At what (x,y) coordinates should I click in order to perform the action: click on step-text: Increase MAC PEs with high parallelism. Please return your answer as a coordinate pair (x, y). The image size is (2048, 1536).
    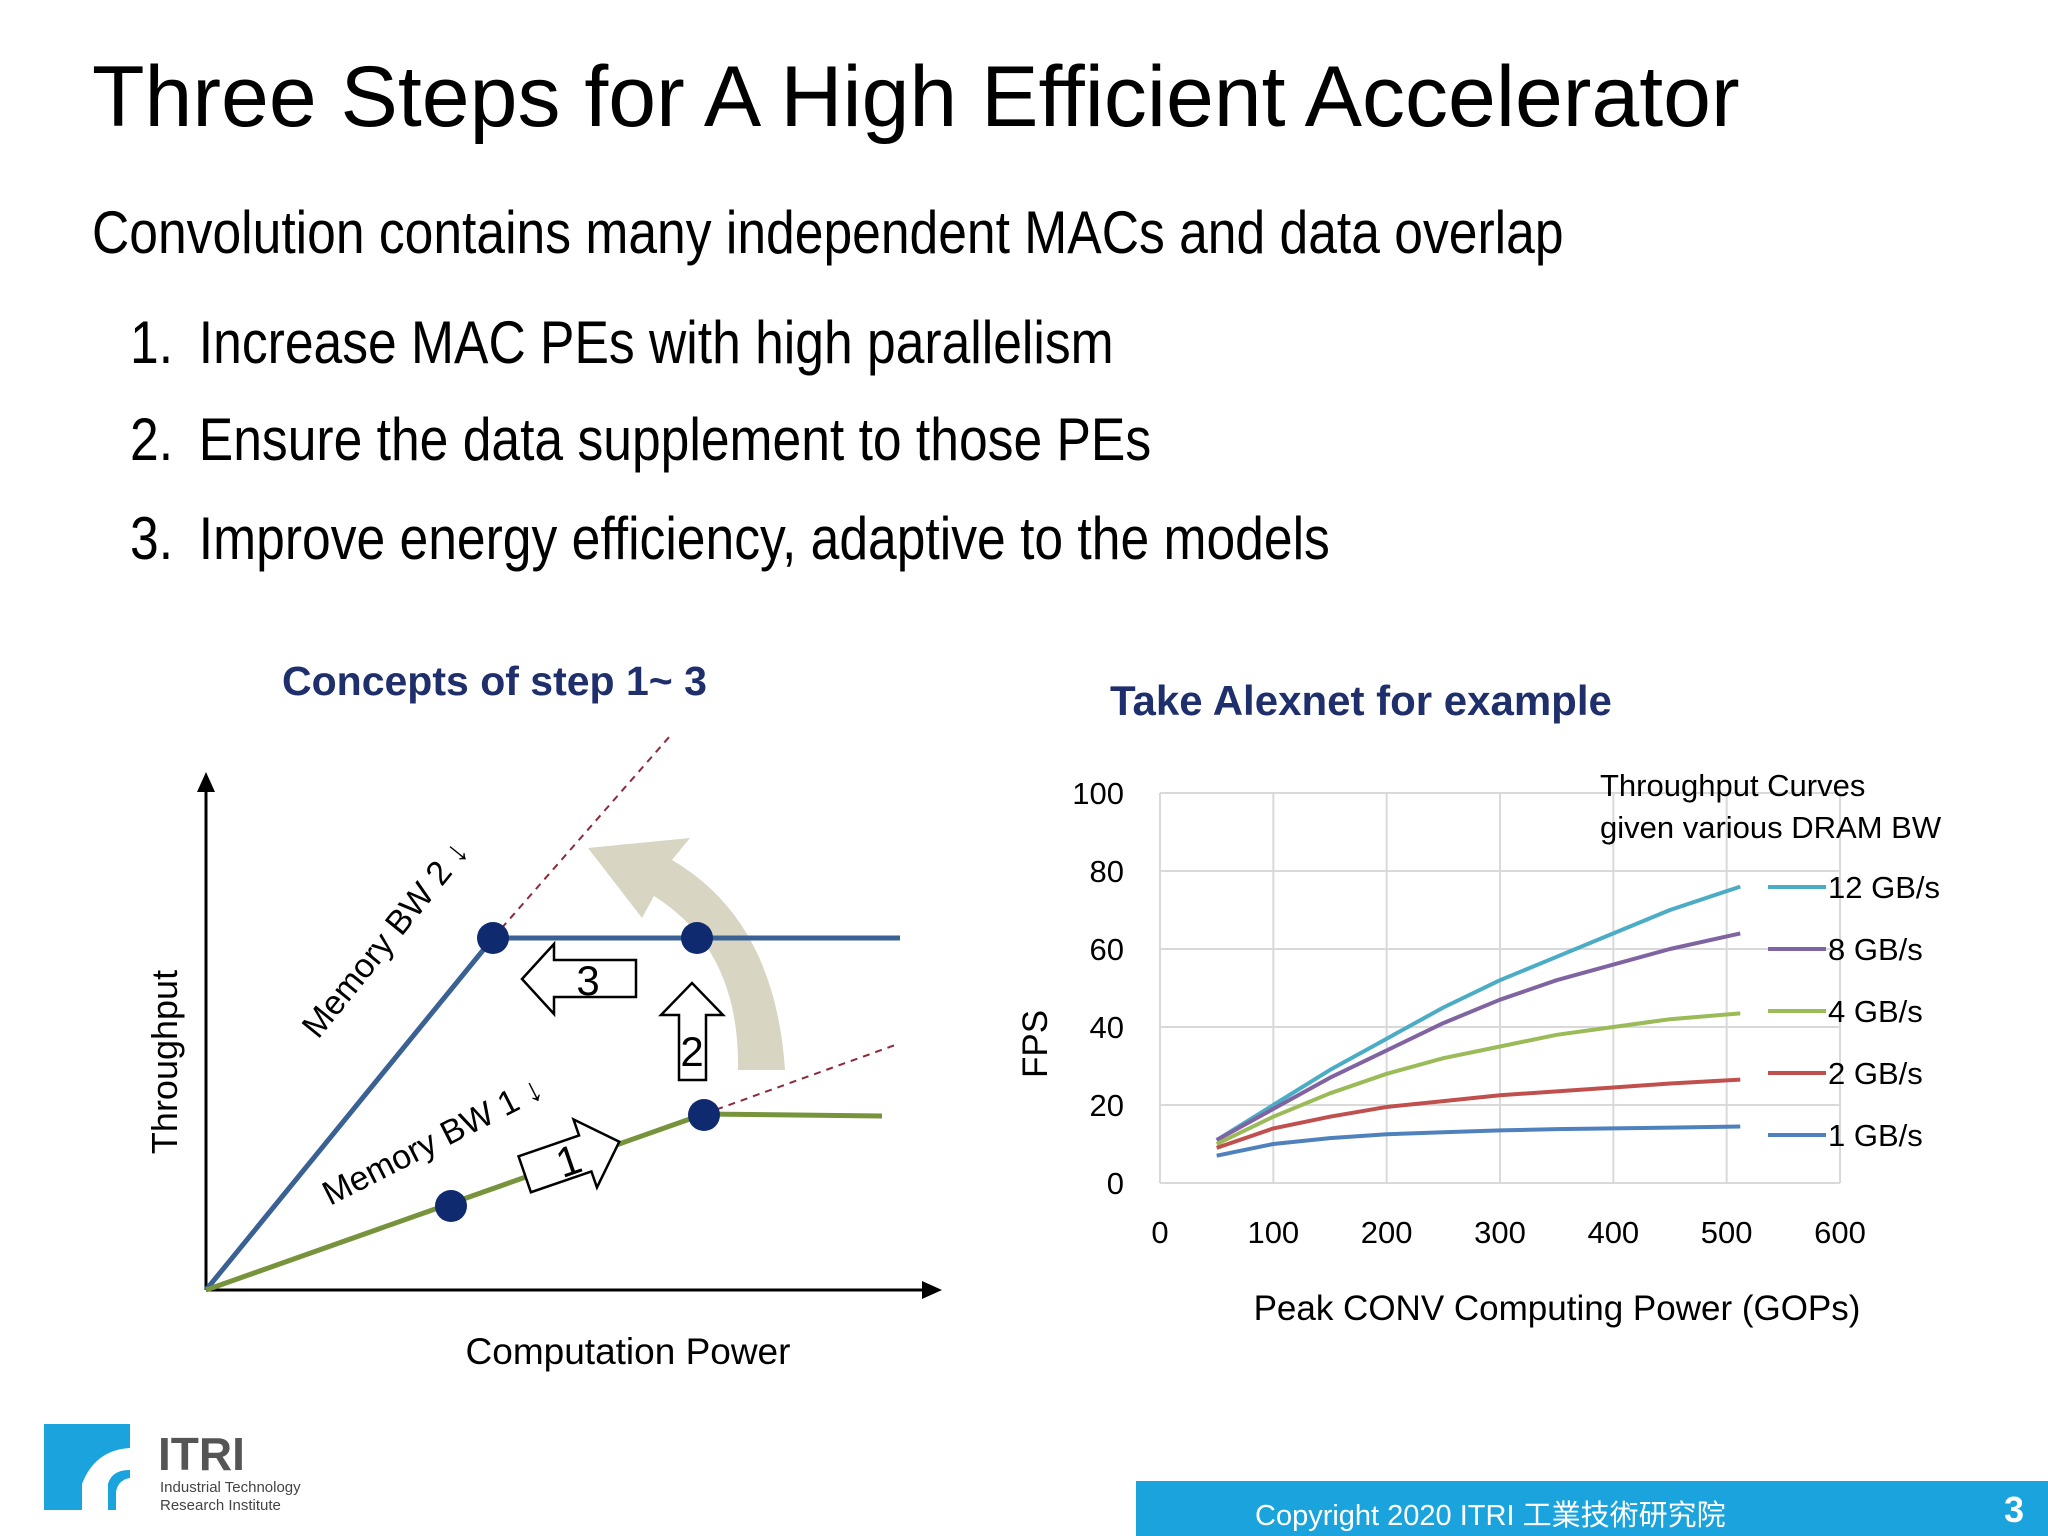
    Looking at the image, I should click on (656, 342).